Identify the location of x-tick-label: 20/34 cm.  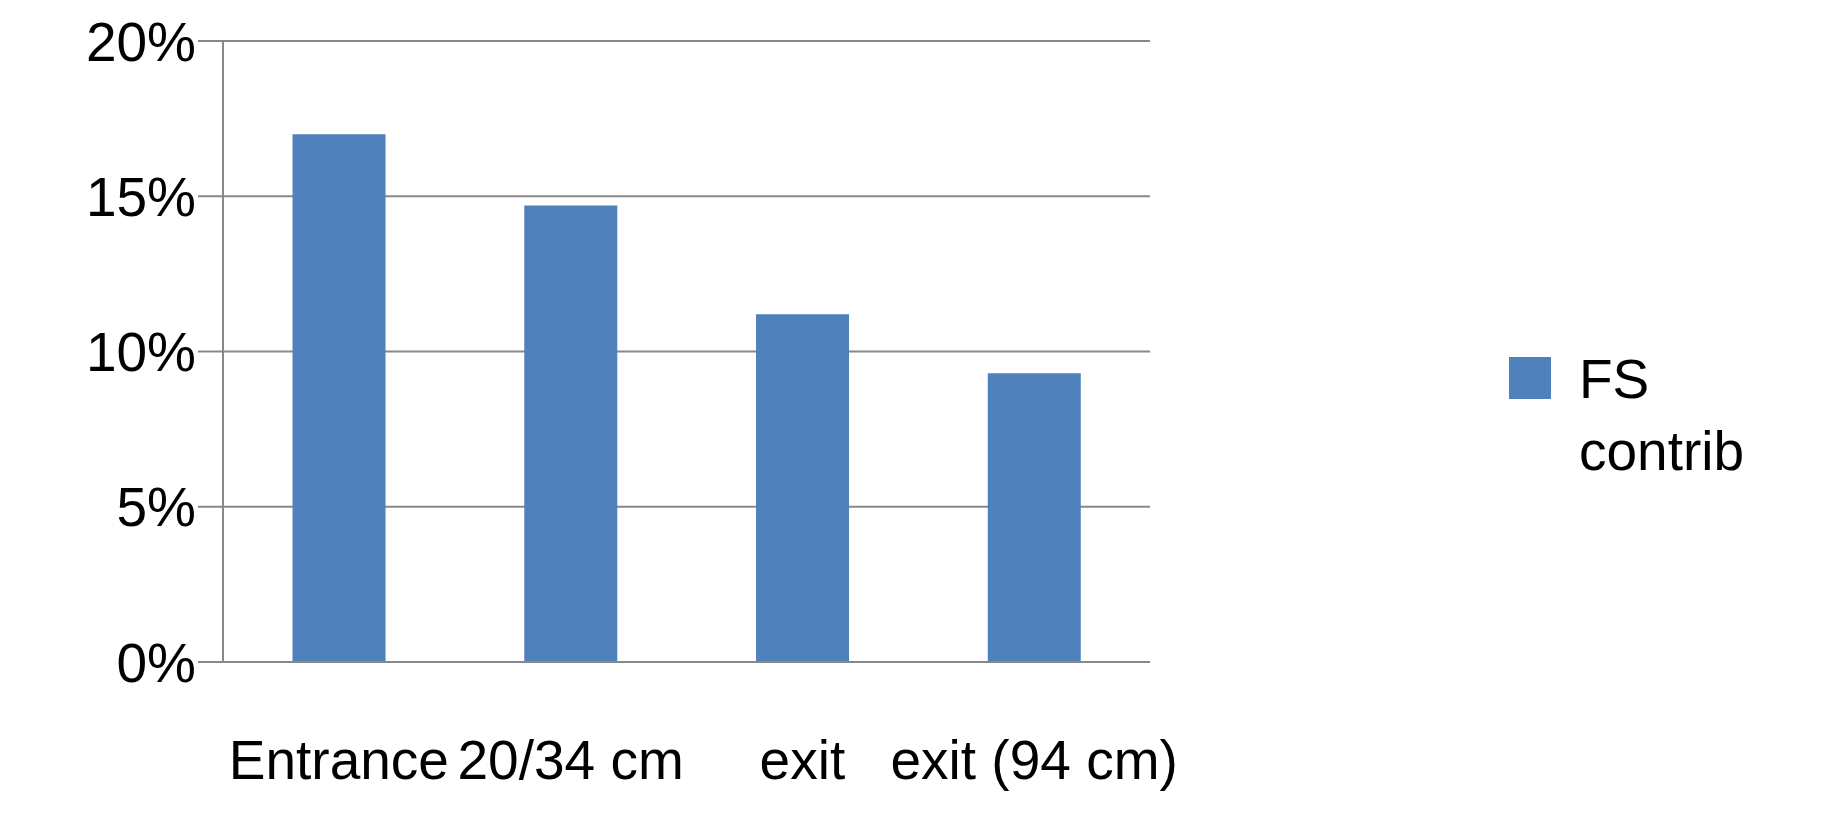
(570, 760).